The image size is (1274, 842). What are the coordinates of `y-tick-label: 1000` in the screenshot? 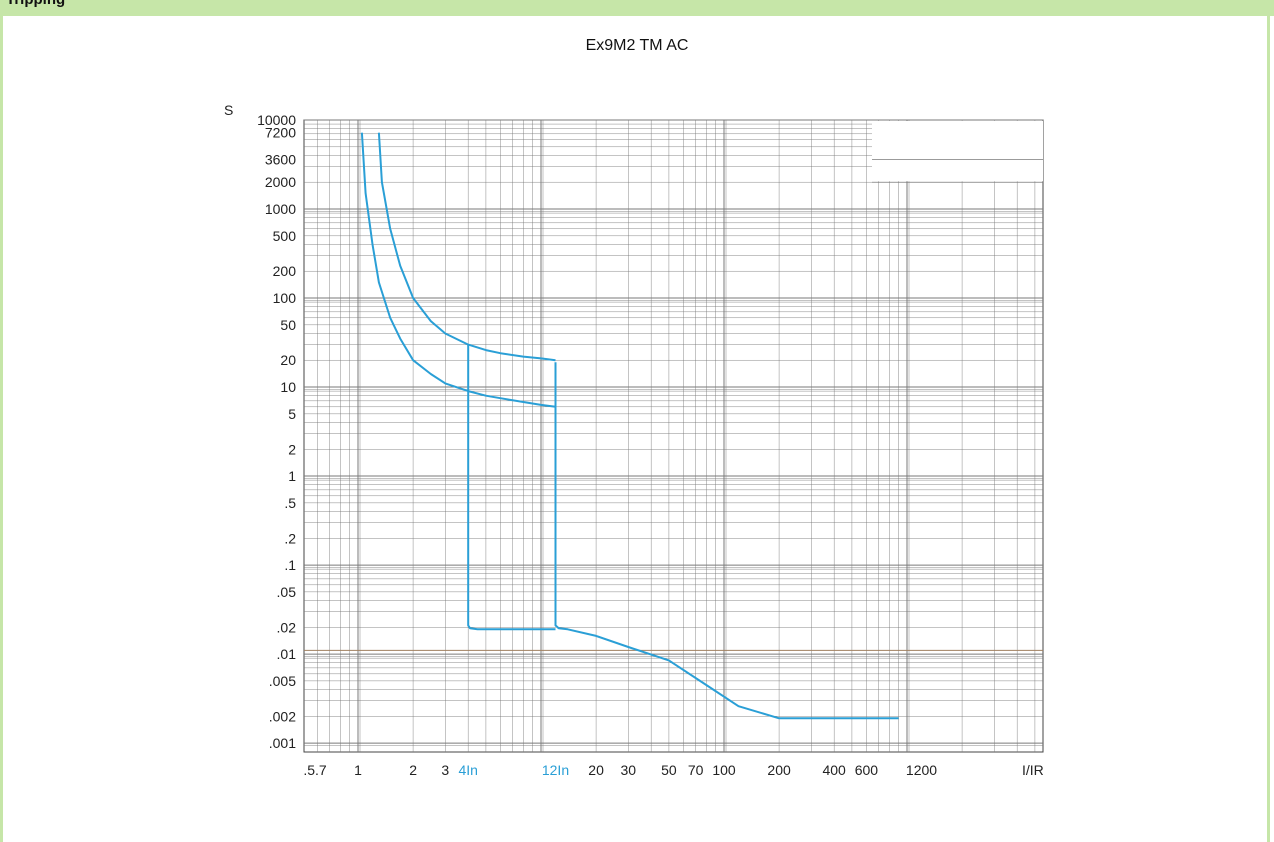 It's located at (280, 209).